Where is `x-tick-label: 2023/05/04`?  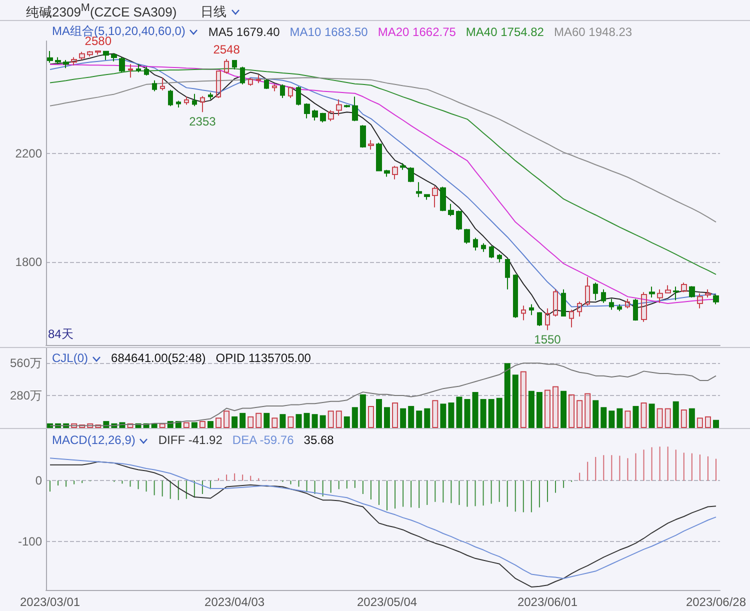 x-tick-label: 2023/05/04 is located at coordinates (387, 602).